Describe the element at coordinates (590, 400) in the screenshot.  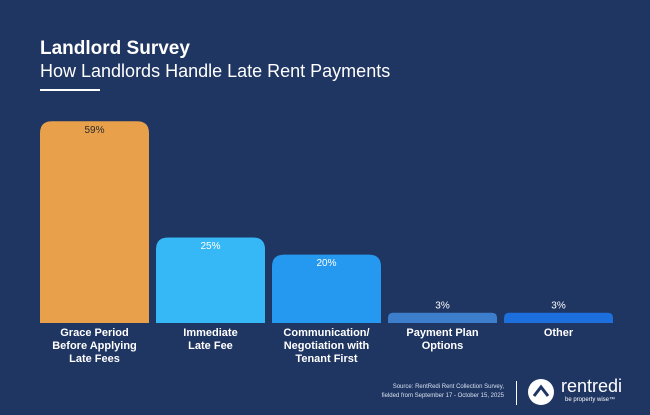
I see `logo-tagline: be property wise™` at that location.